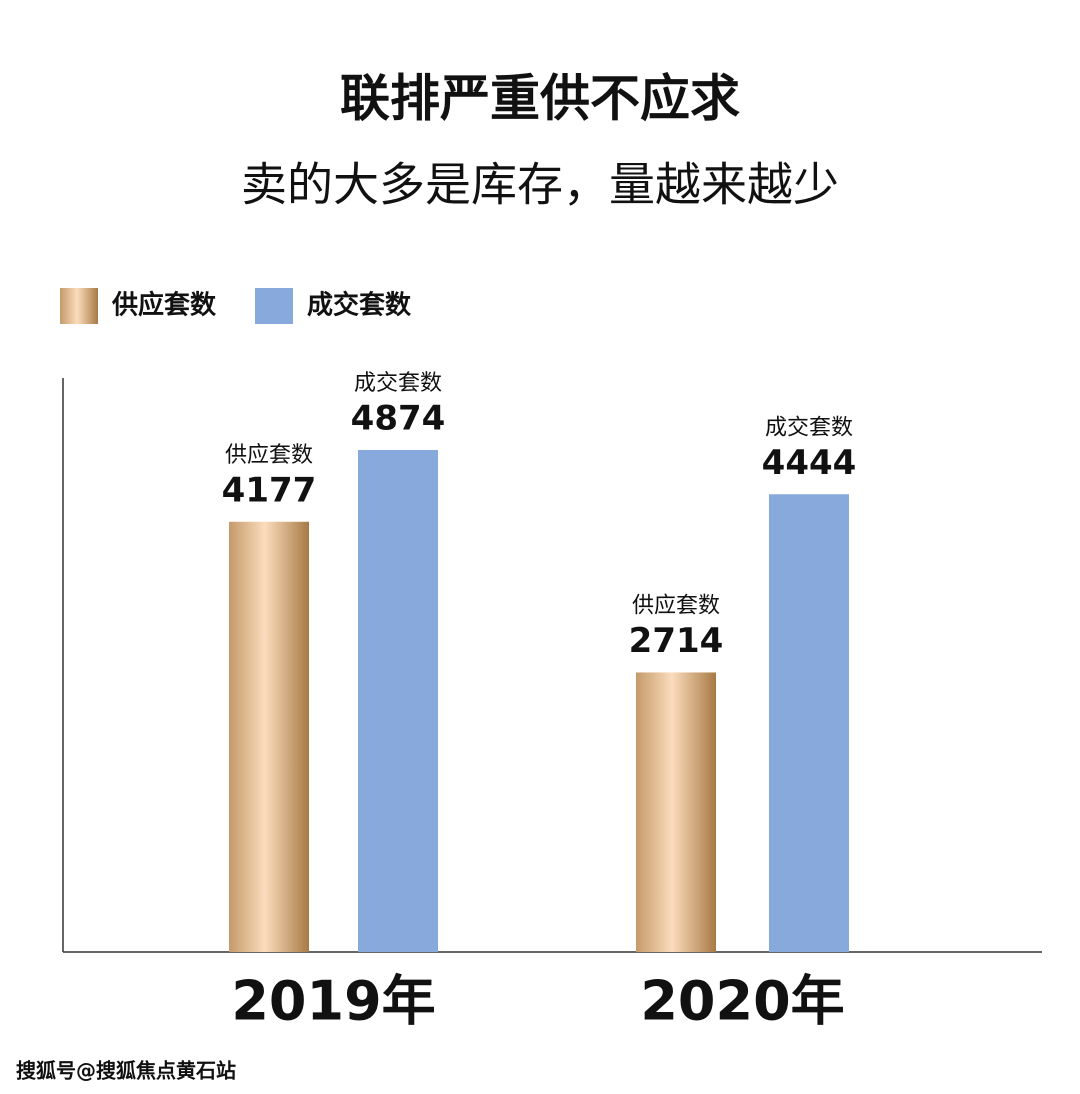  What do you see at coordinates (540, 99) in the screenshot?
I see `chart-title: 联排严重供不应求` at bounding box center [540, 99].